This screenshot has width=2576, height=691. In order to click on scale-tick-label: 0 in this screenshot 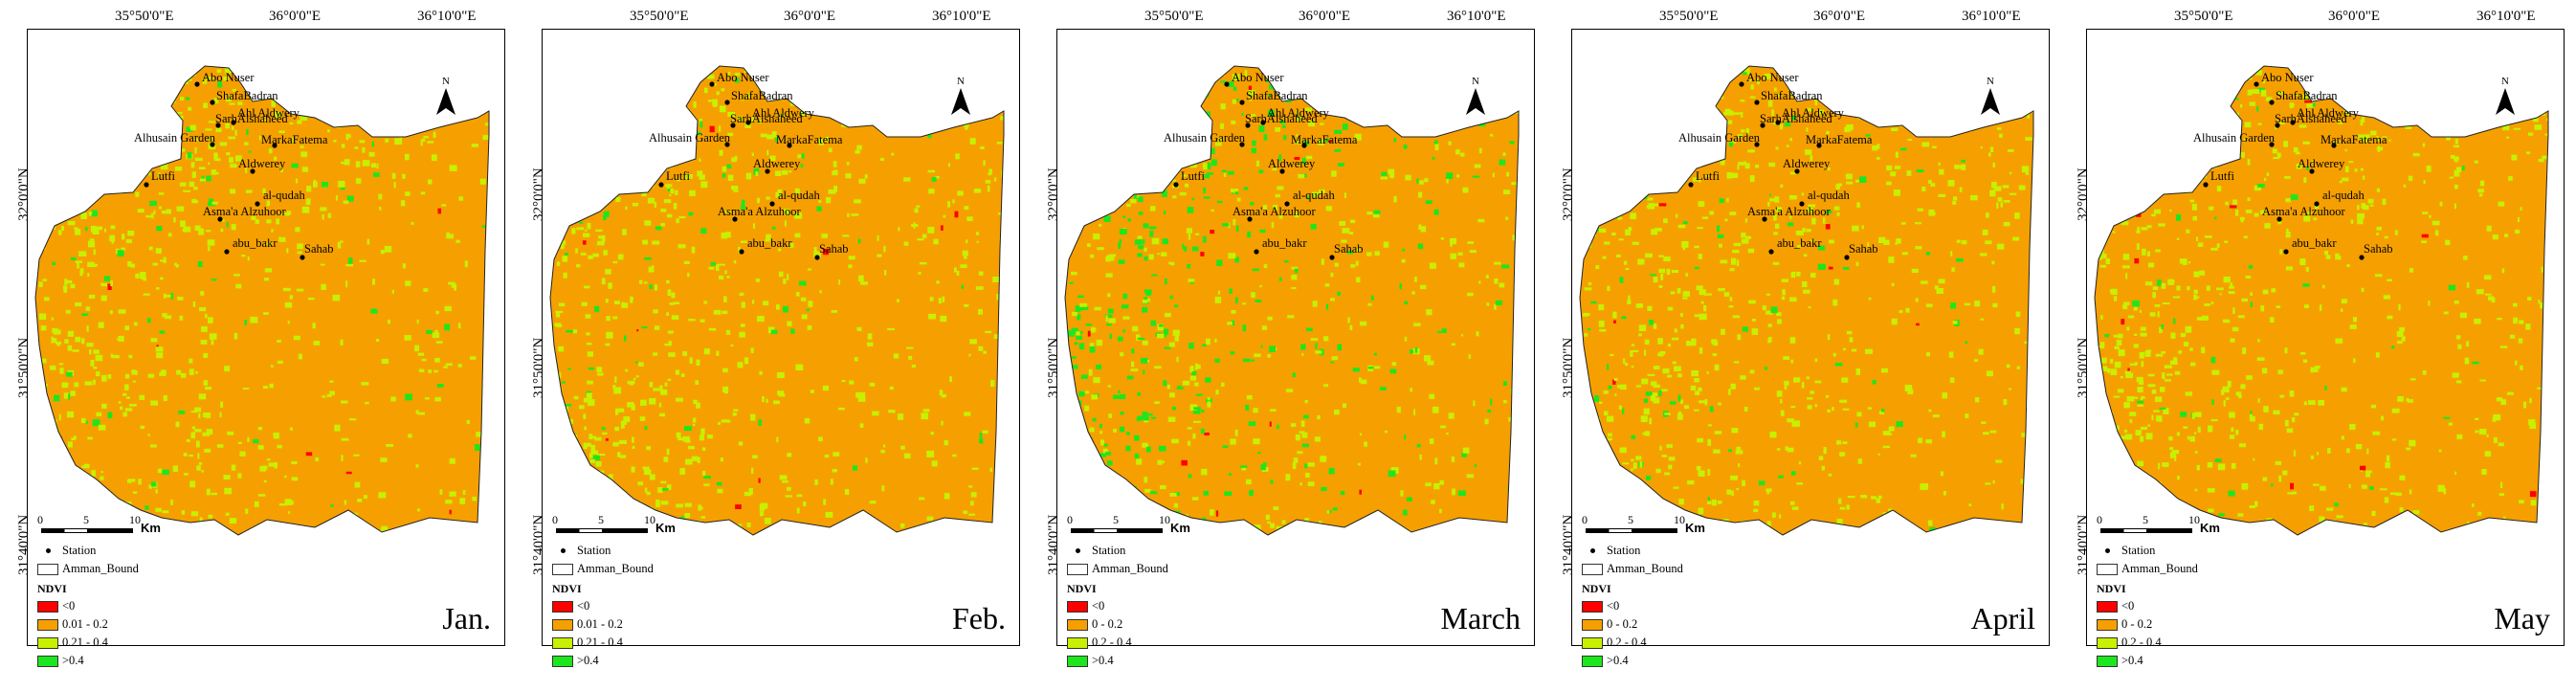, I will do `click(1070, 519)`.